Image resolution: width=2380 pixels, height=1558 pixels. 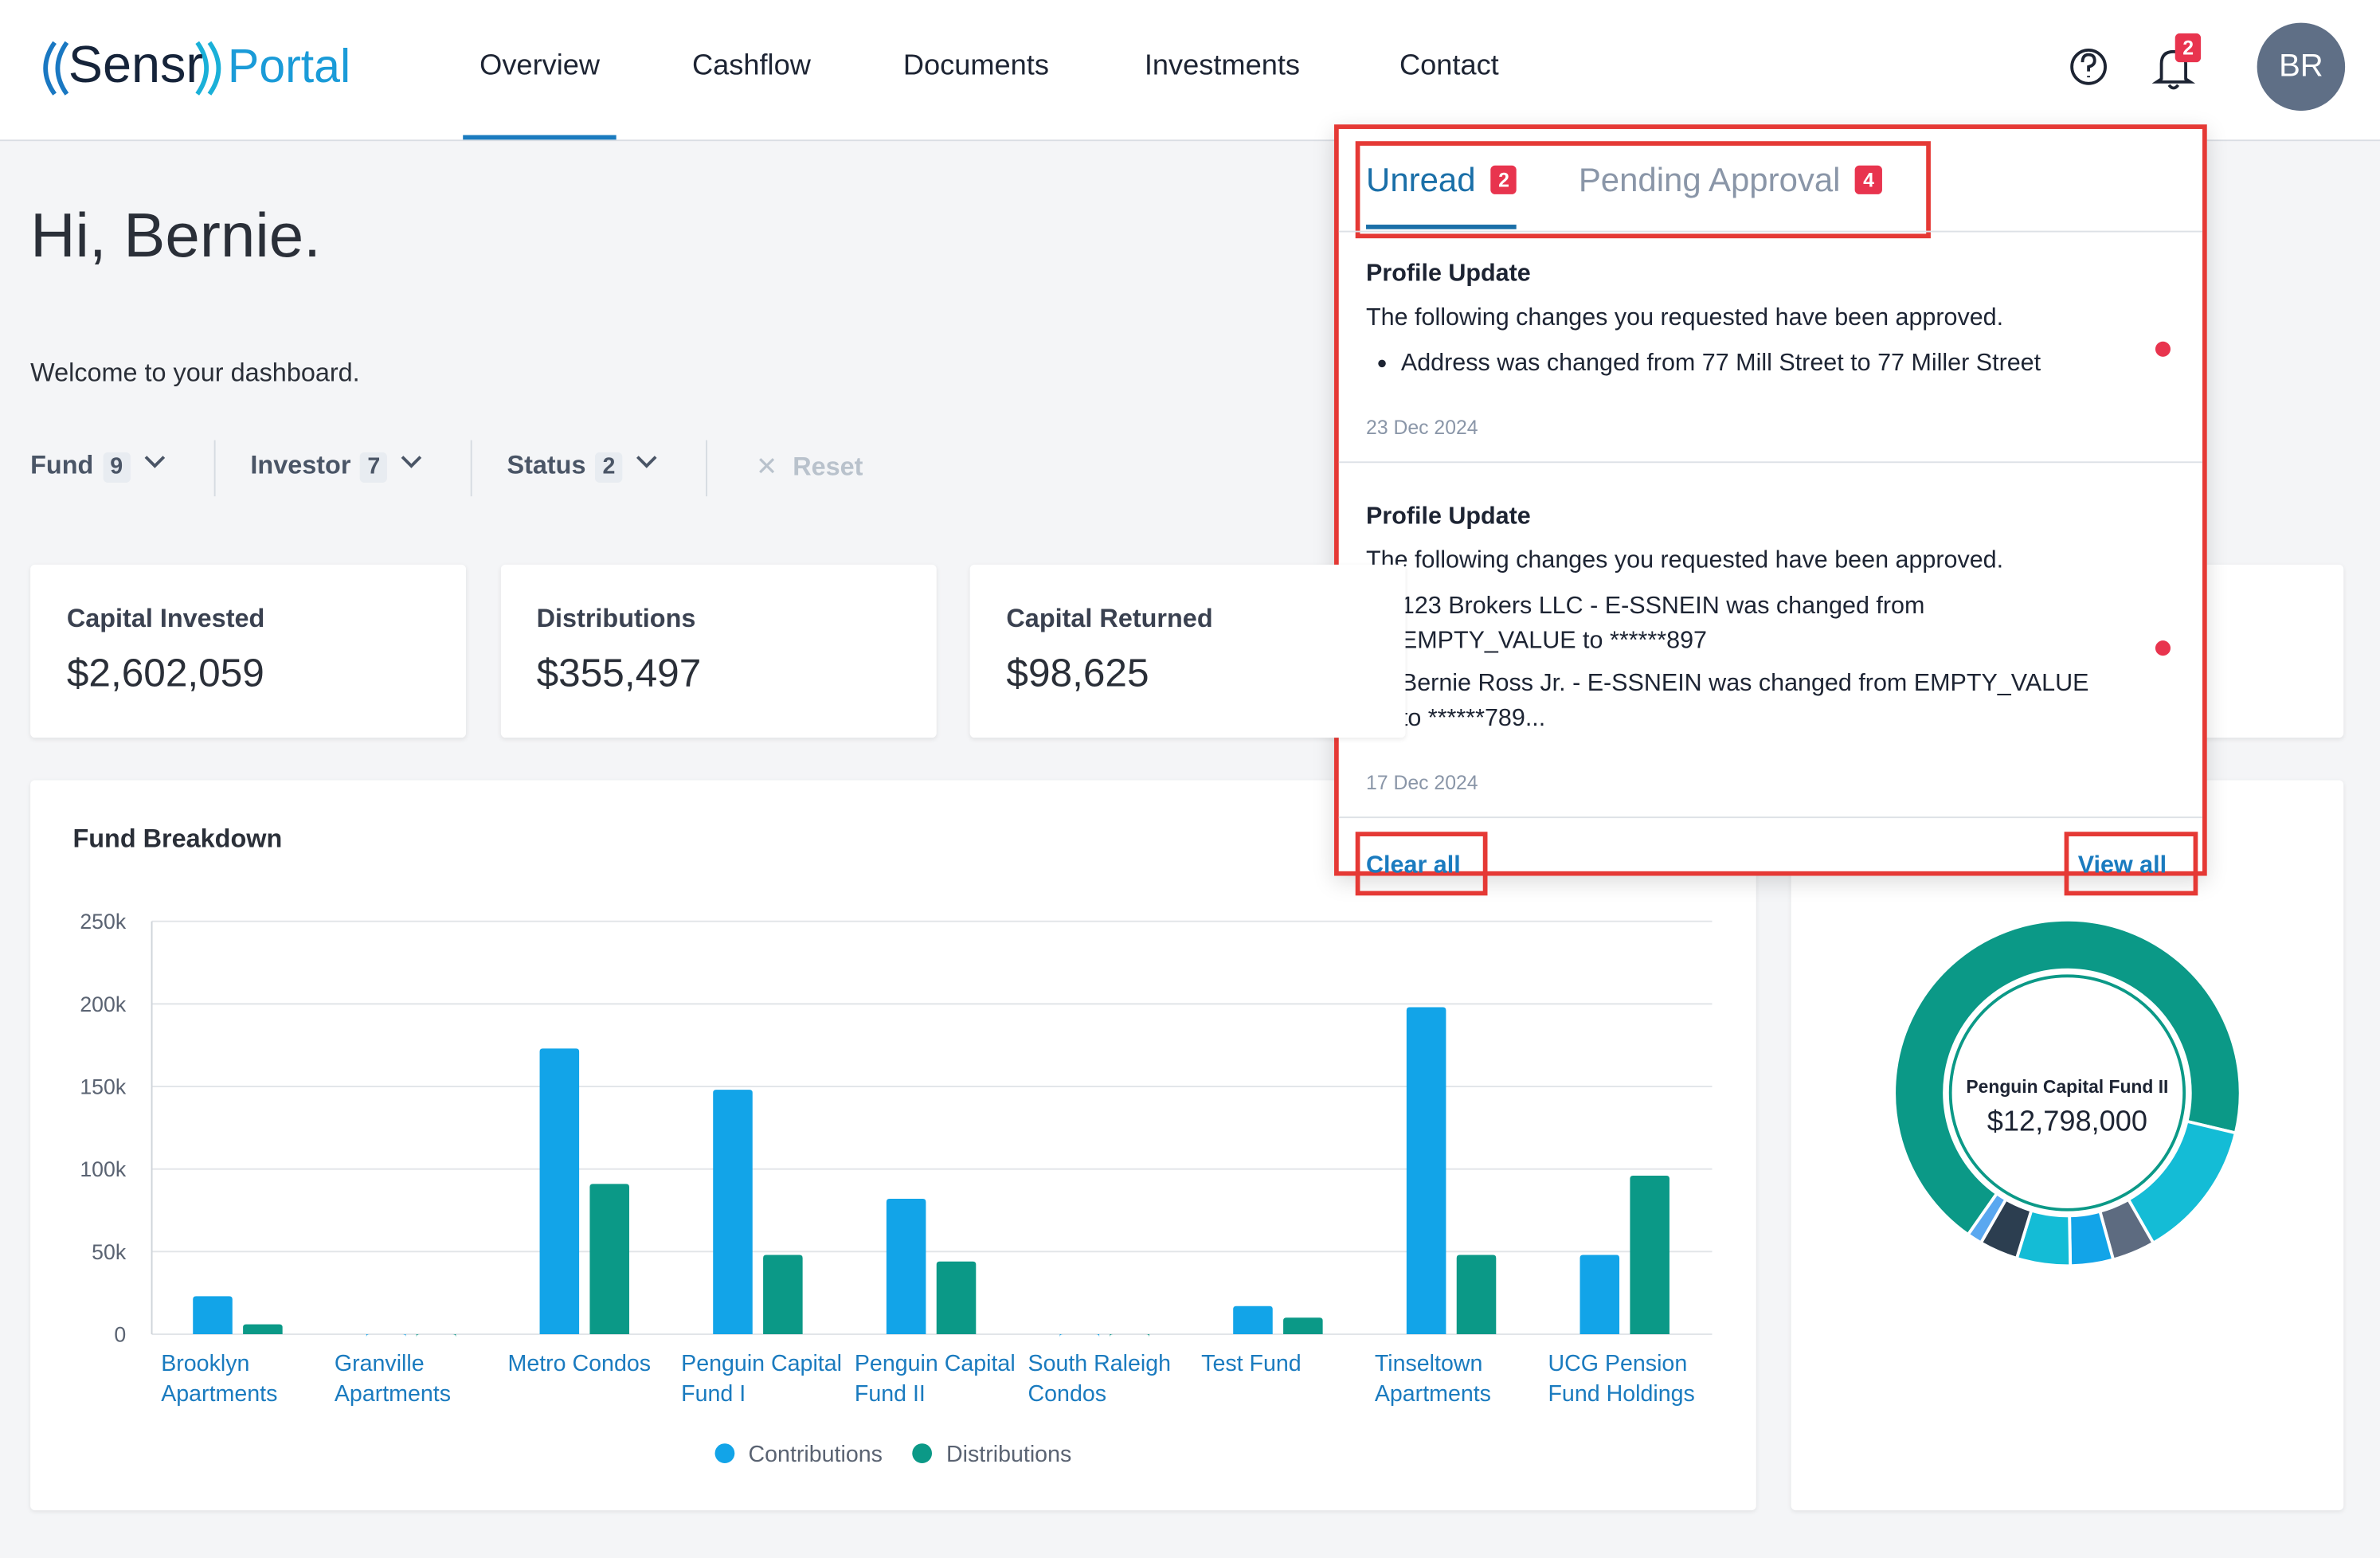 What do you see at coordinates (2301, 67) in the screenshot?
I see `avatar: BR` at bounding box center [2301, 67].